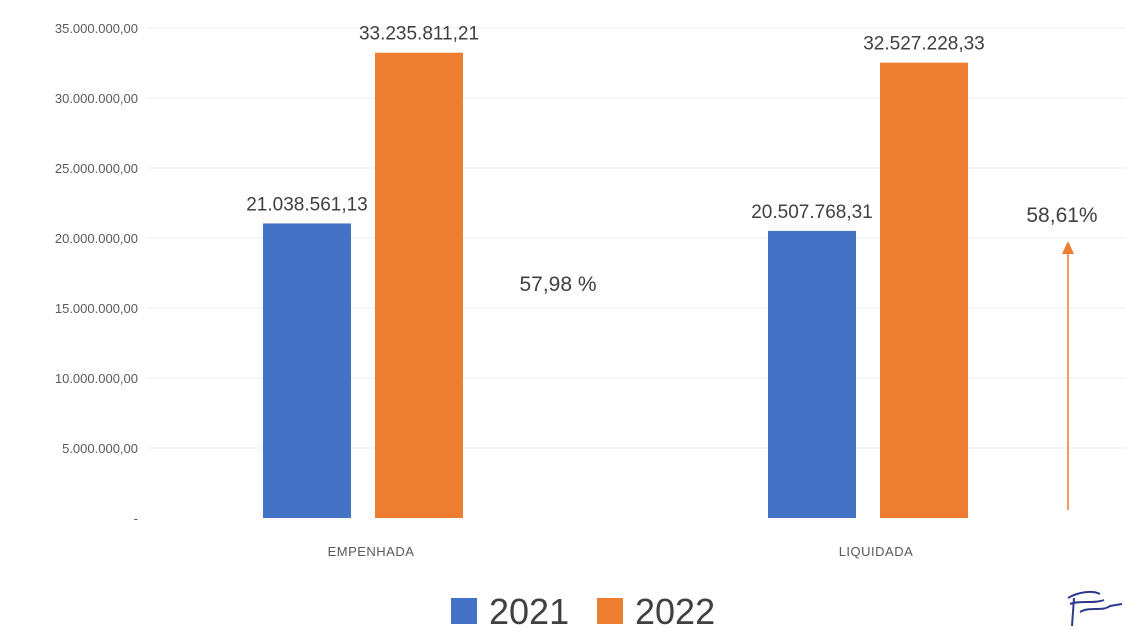 Image resolution: width=1126 pixels, height=630 pixels. Describe the element at coordinates (307, 204) in the screenshot. I see `data-label: 21.038.561,13` at that location.